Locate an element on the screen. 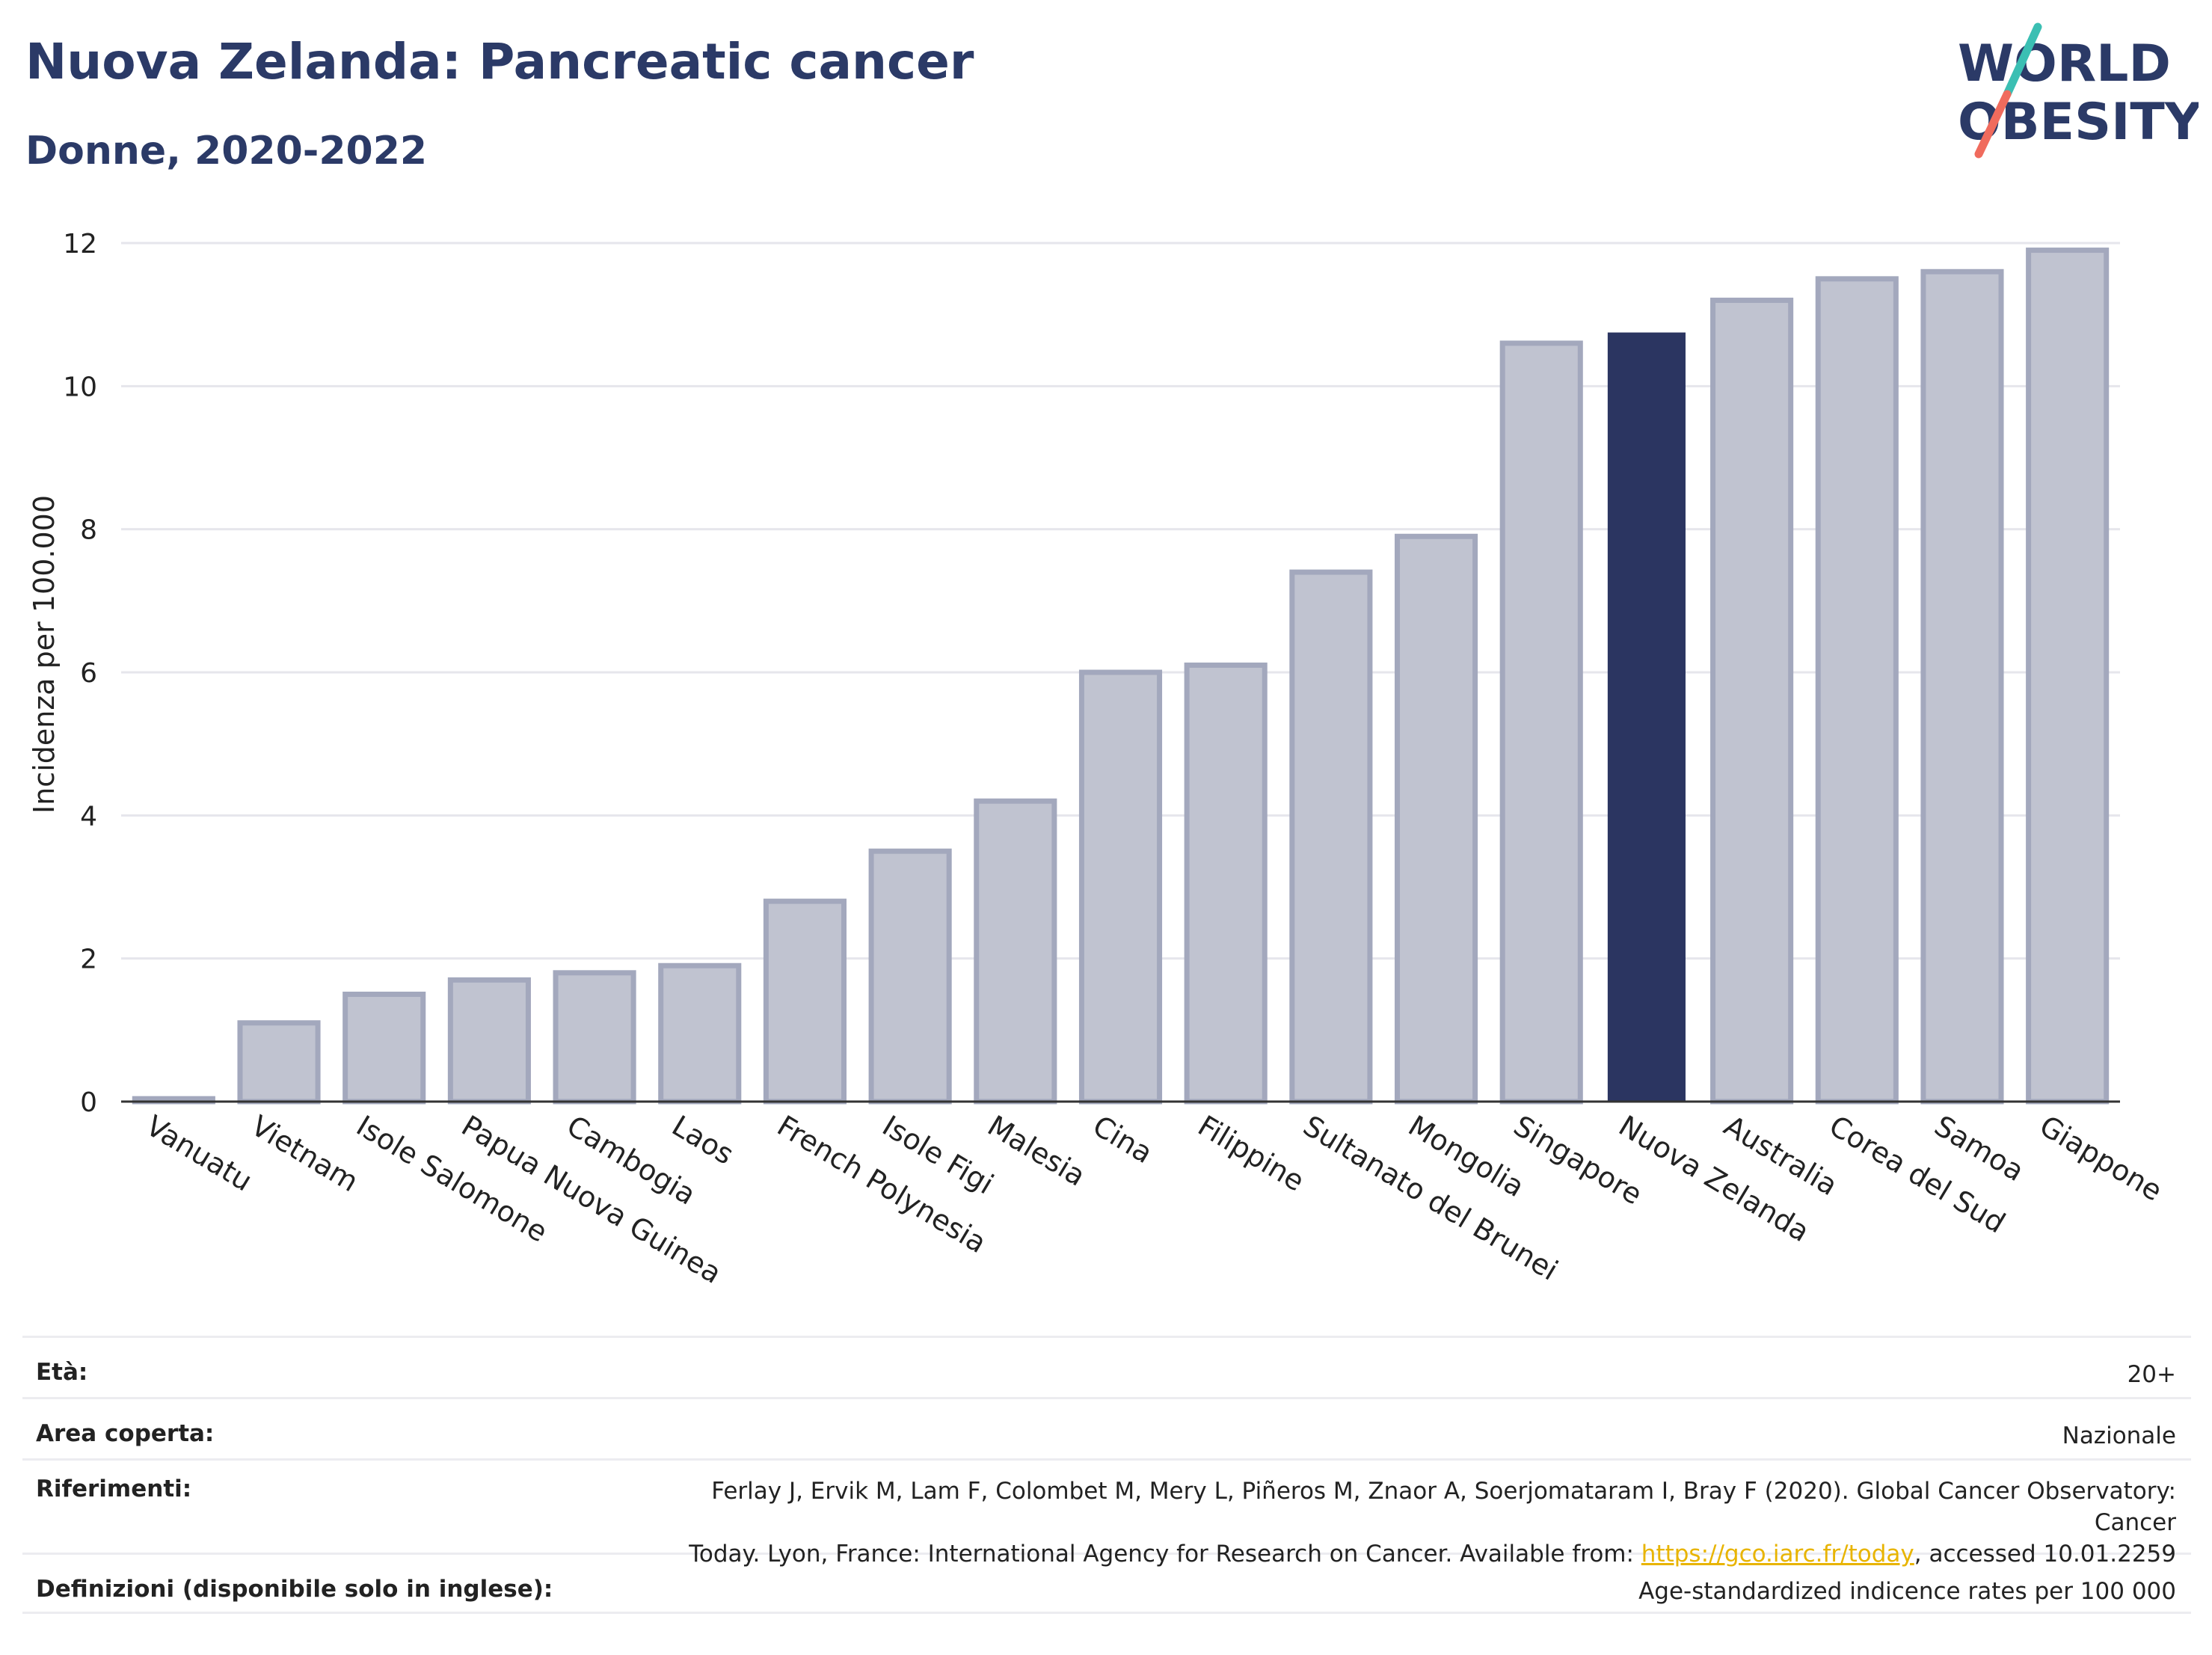 The height and width of the screenshot is (1655, 2212). slash-logo-icon-lower is located at coordinates (1993, 124).